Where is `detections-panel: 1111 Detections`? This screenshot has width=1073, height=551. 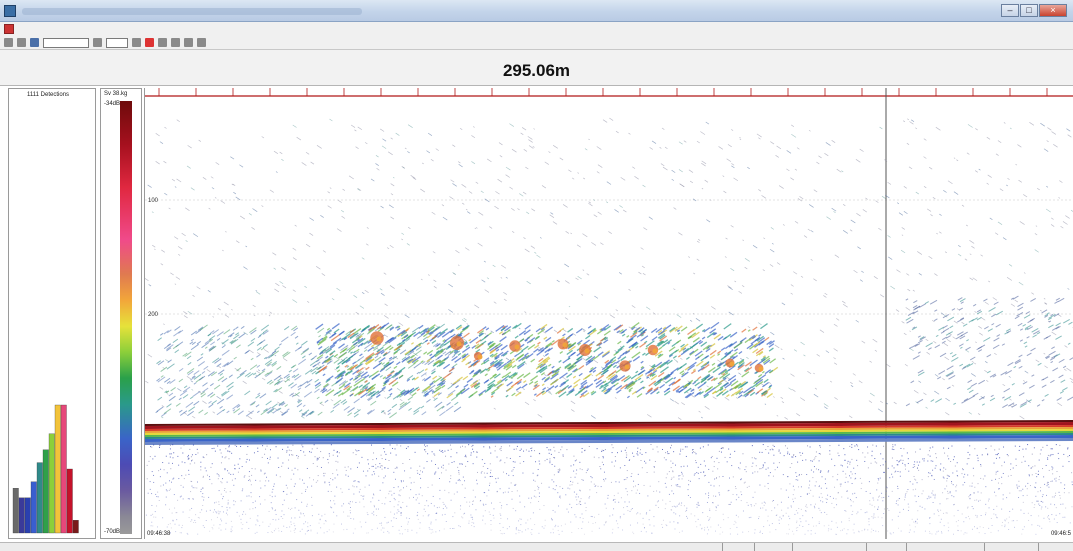 detections-panel: 1111 Detections is located at coordinates (52, 313).